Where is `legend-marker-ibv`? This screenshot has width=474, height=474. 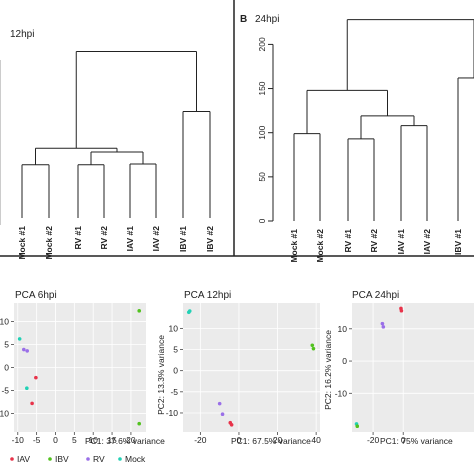 legend-marker-ibv is located at coordinates (50, 459).